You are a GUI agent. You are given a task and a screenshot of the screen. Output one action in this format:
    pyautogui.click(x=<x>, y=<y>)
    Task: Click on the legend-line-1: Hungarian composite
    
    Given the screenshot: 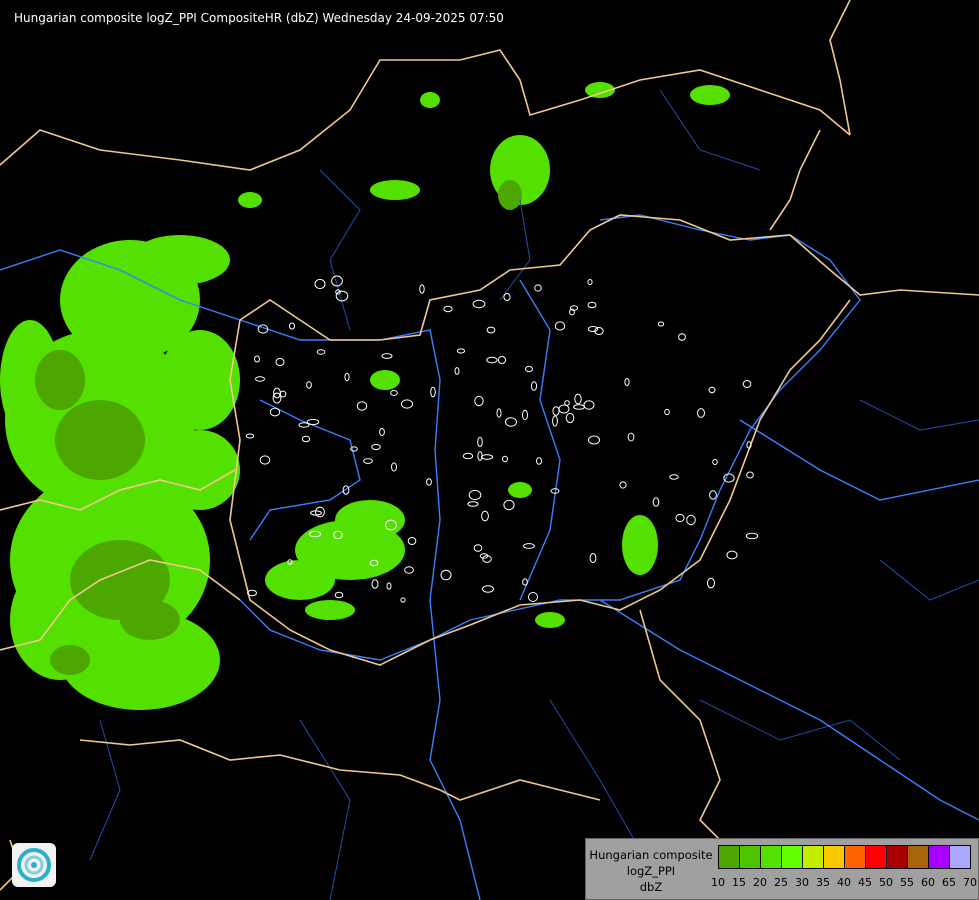 What is the action you would take?
    pyautogui.click(x=651, y=855)
    